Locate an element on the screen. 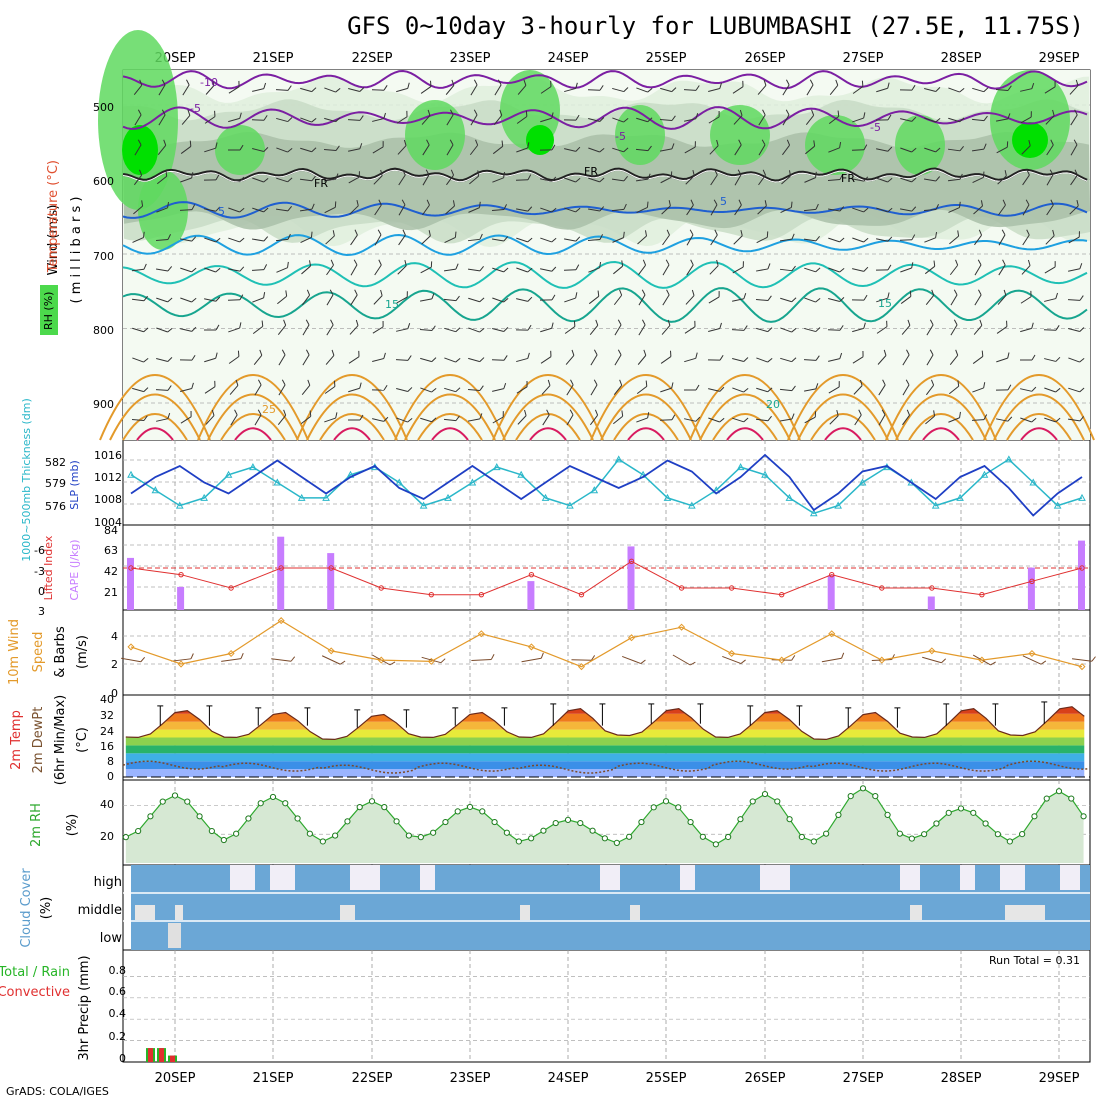 The image size is (1100, 1100). surface-wind-barb-staff is located at coordinates (581, 660).